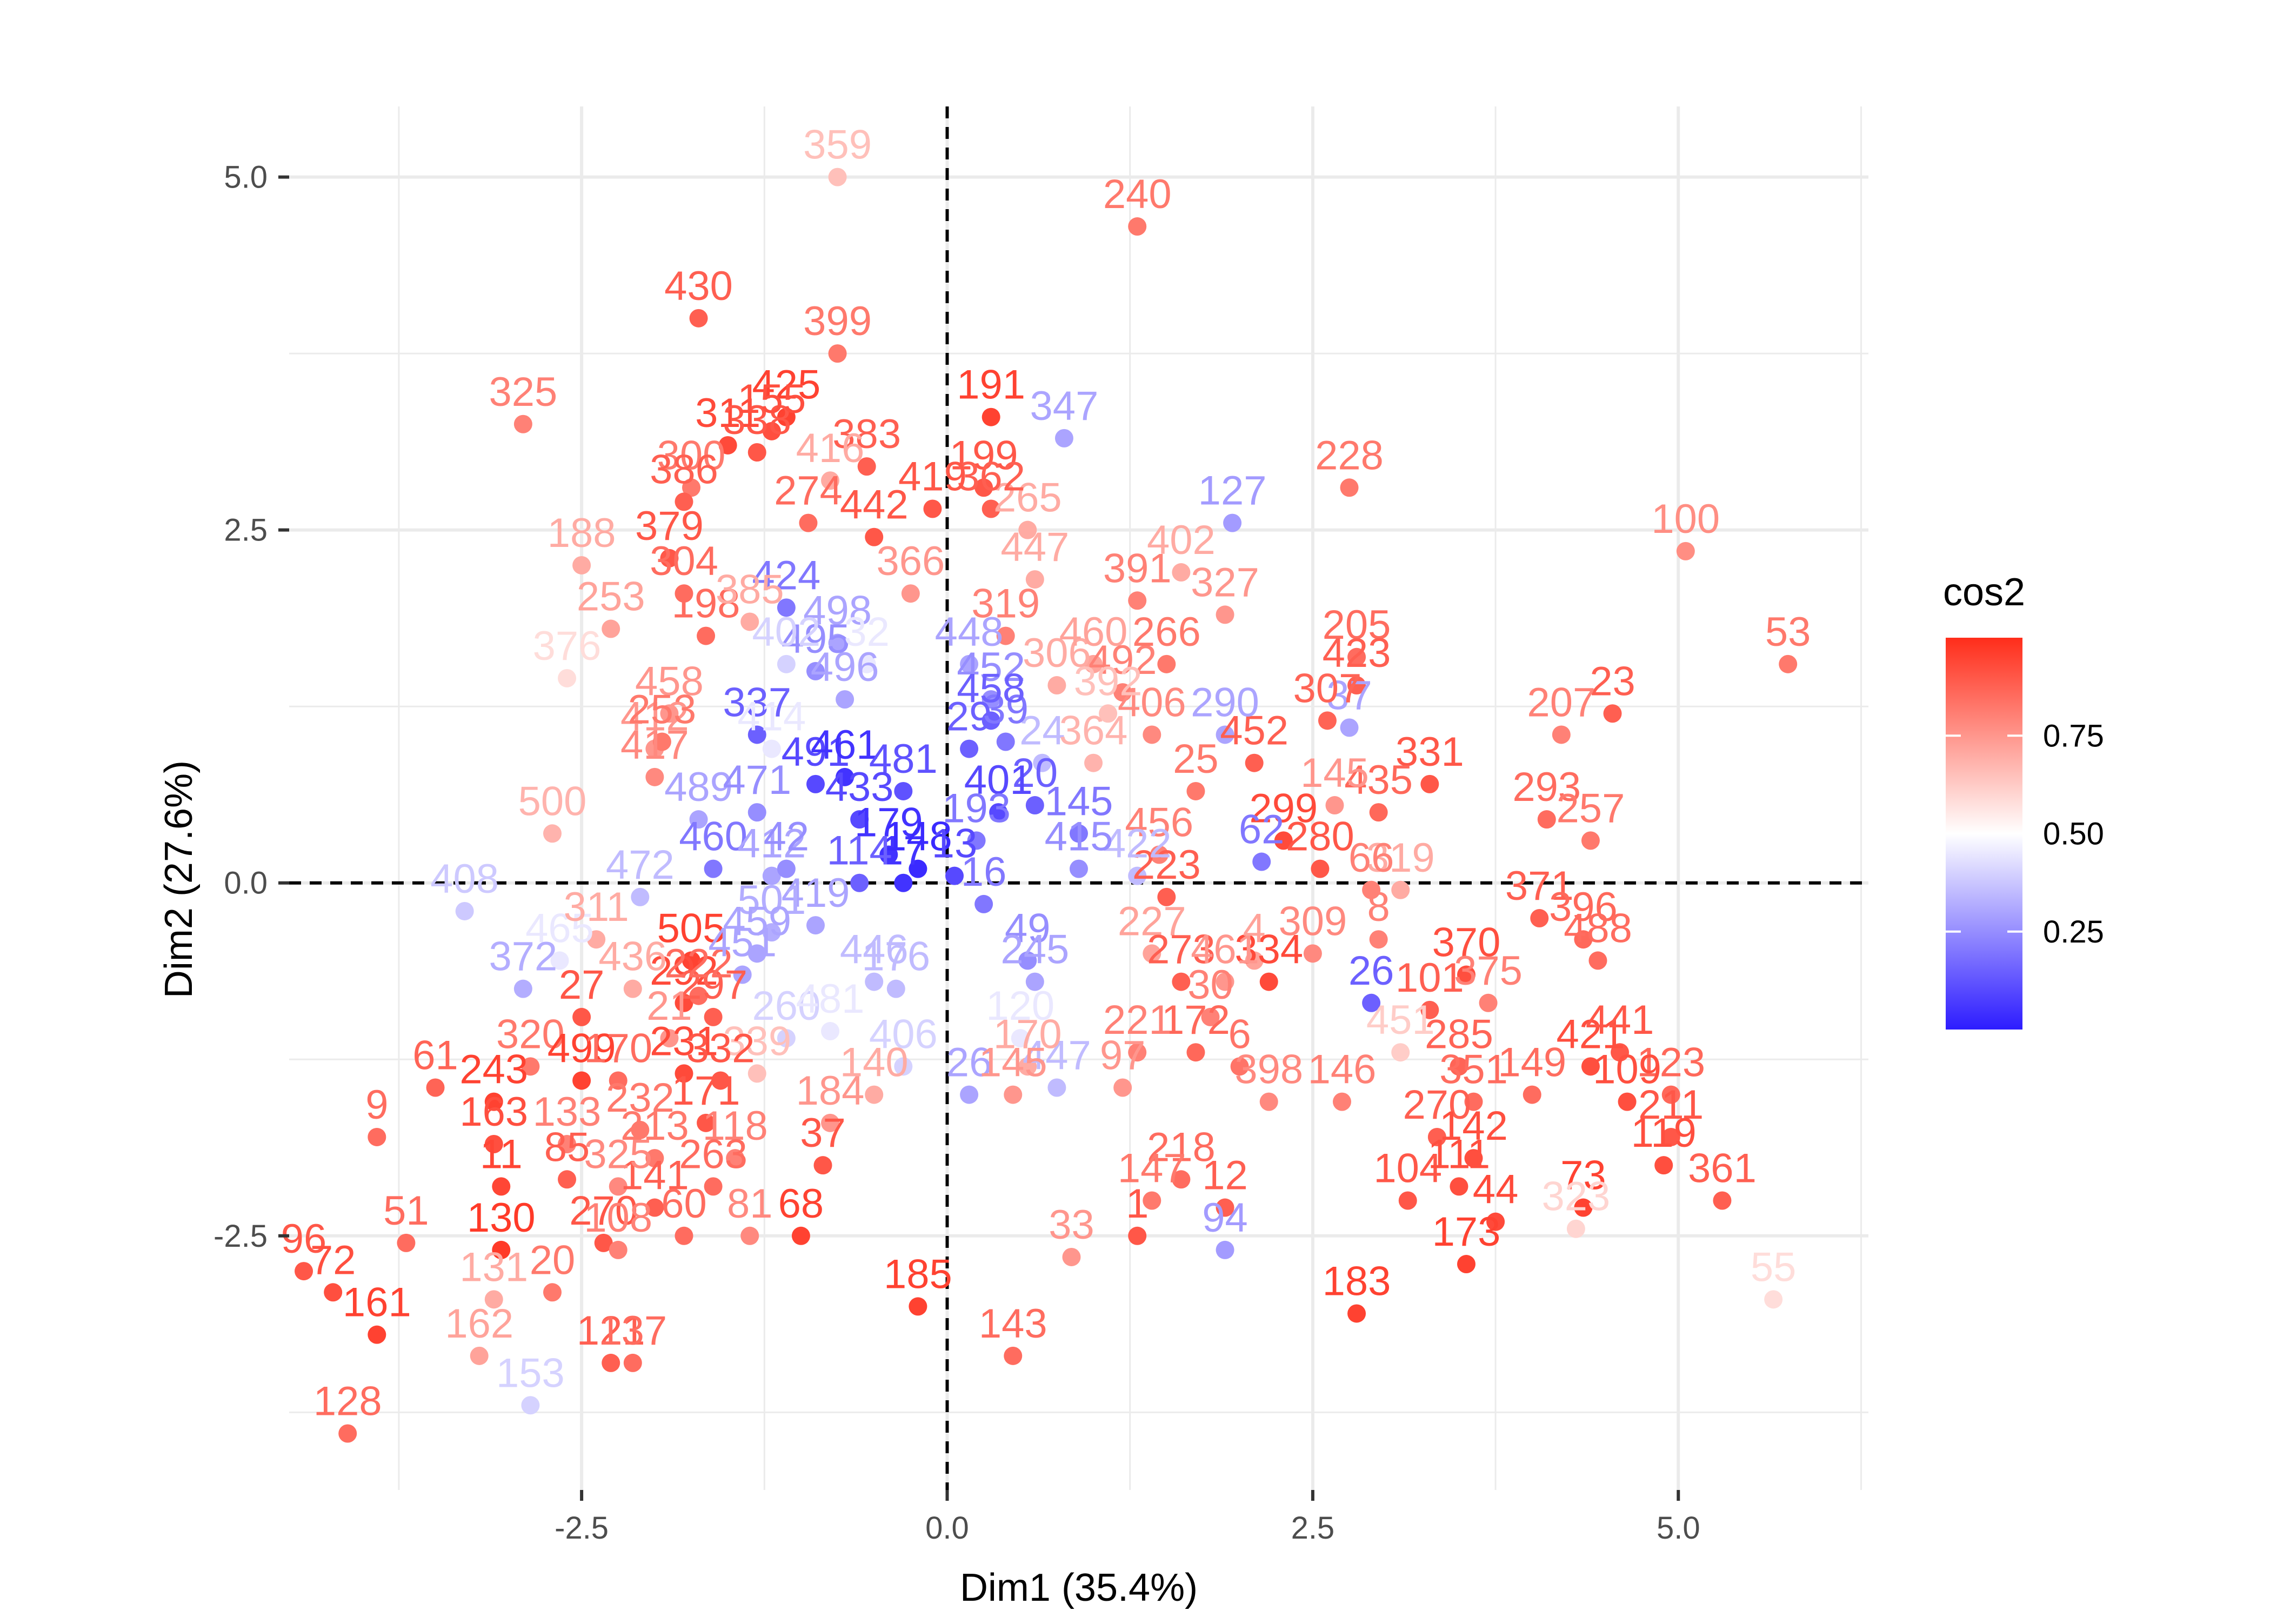 The width and height of the screenshot is (2270, 1624). I want to click on point-label: 147, so click(1152, 1168).